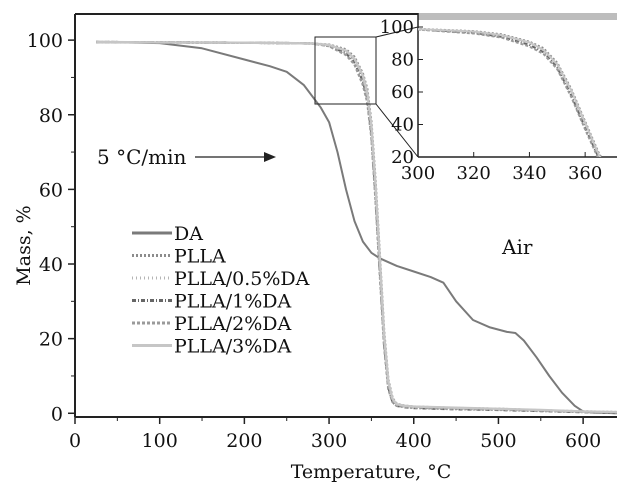 This screenshot has width=617, height=486. I want to click on y-tick-label: 100, so click(45, 41).